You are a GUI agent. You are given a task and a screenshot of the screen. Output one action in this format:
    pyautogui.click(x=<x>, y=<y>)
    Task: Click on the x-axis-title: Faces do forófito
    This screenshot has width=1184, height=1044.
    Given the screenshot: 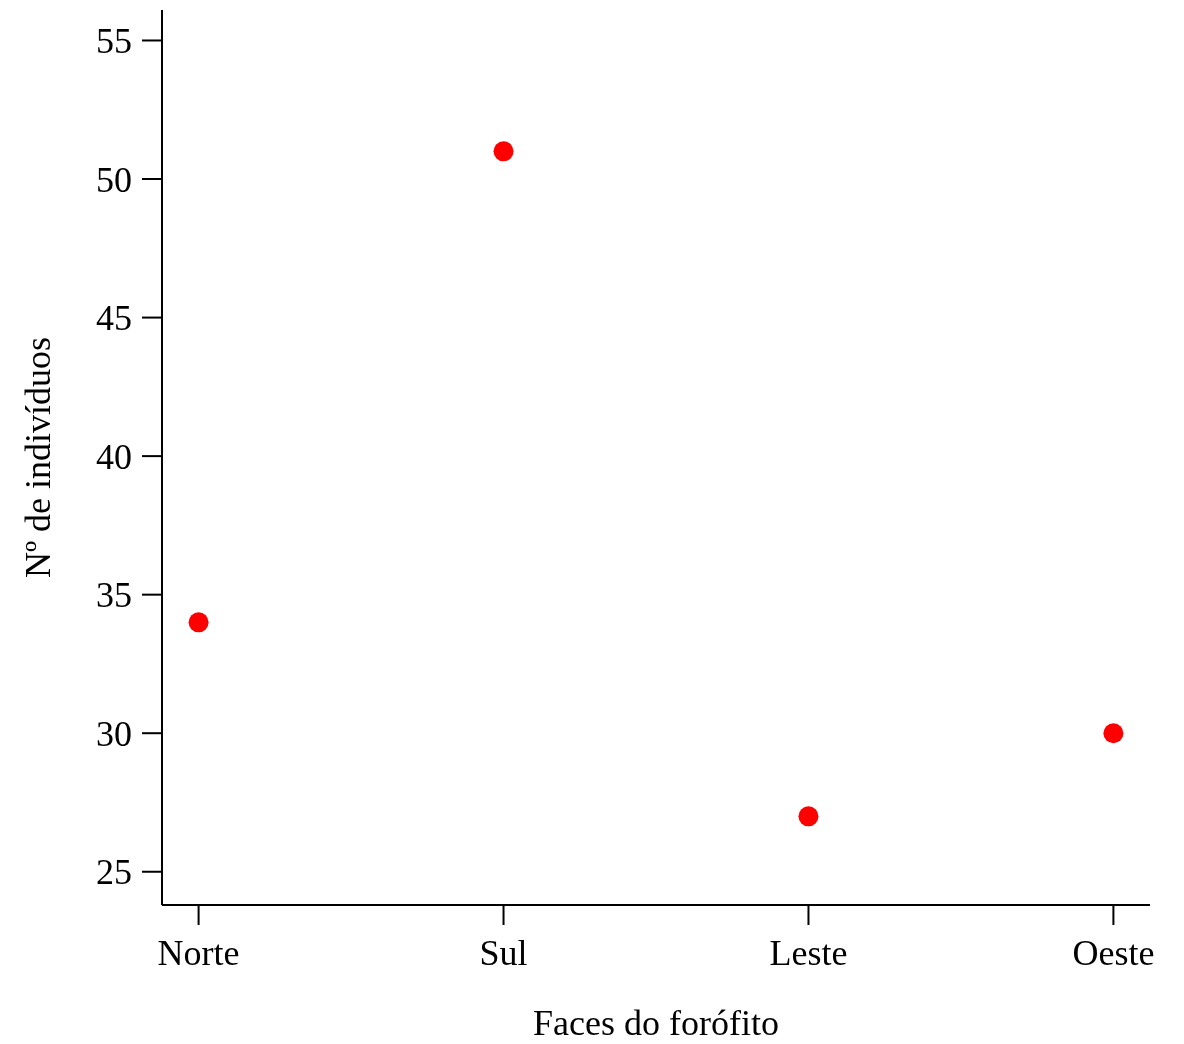 What is the action you would take?
    pyautogui.click(x=656, y=1023)
    